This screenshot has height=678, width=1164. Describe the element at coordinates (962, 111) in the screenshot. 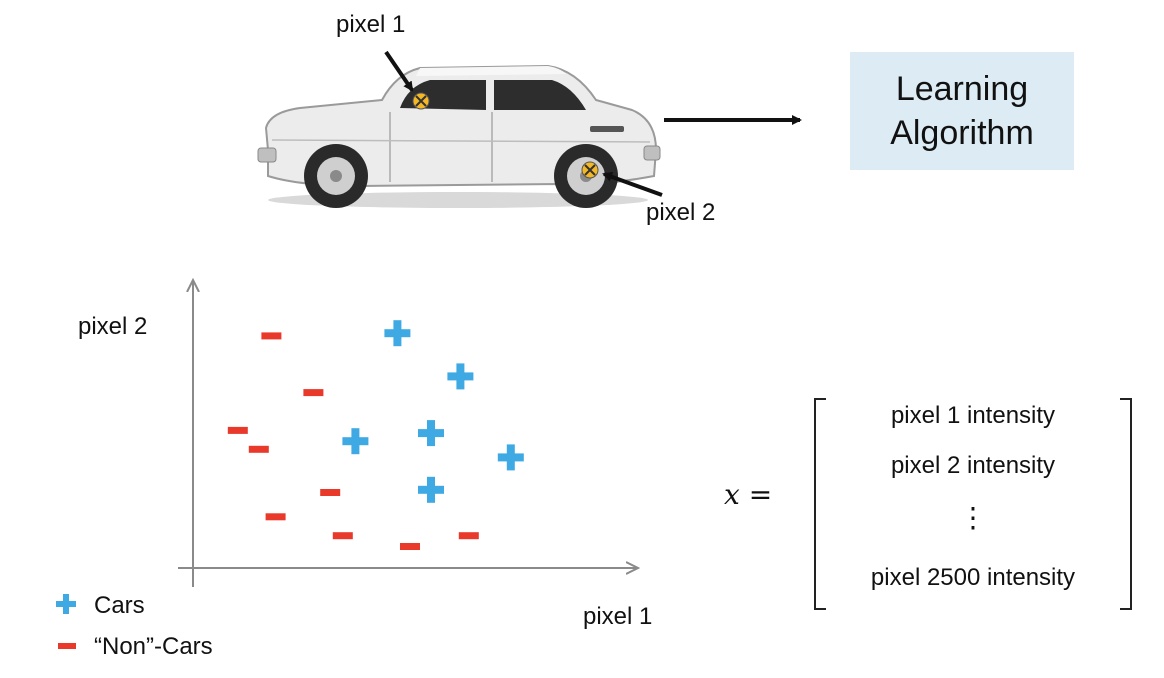

I see `learning-algorithm-box: Learning Algorithm` at that location.